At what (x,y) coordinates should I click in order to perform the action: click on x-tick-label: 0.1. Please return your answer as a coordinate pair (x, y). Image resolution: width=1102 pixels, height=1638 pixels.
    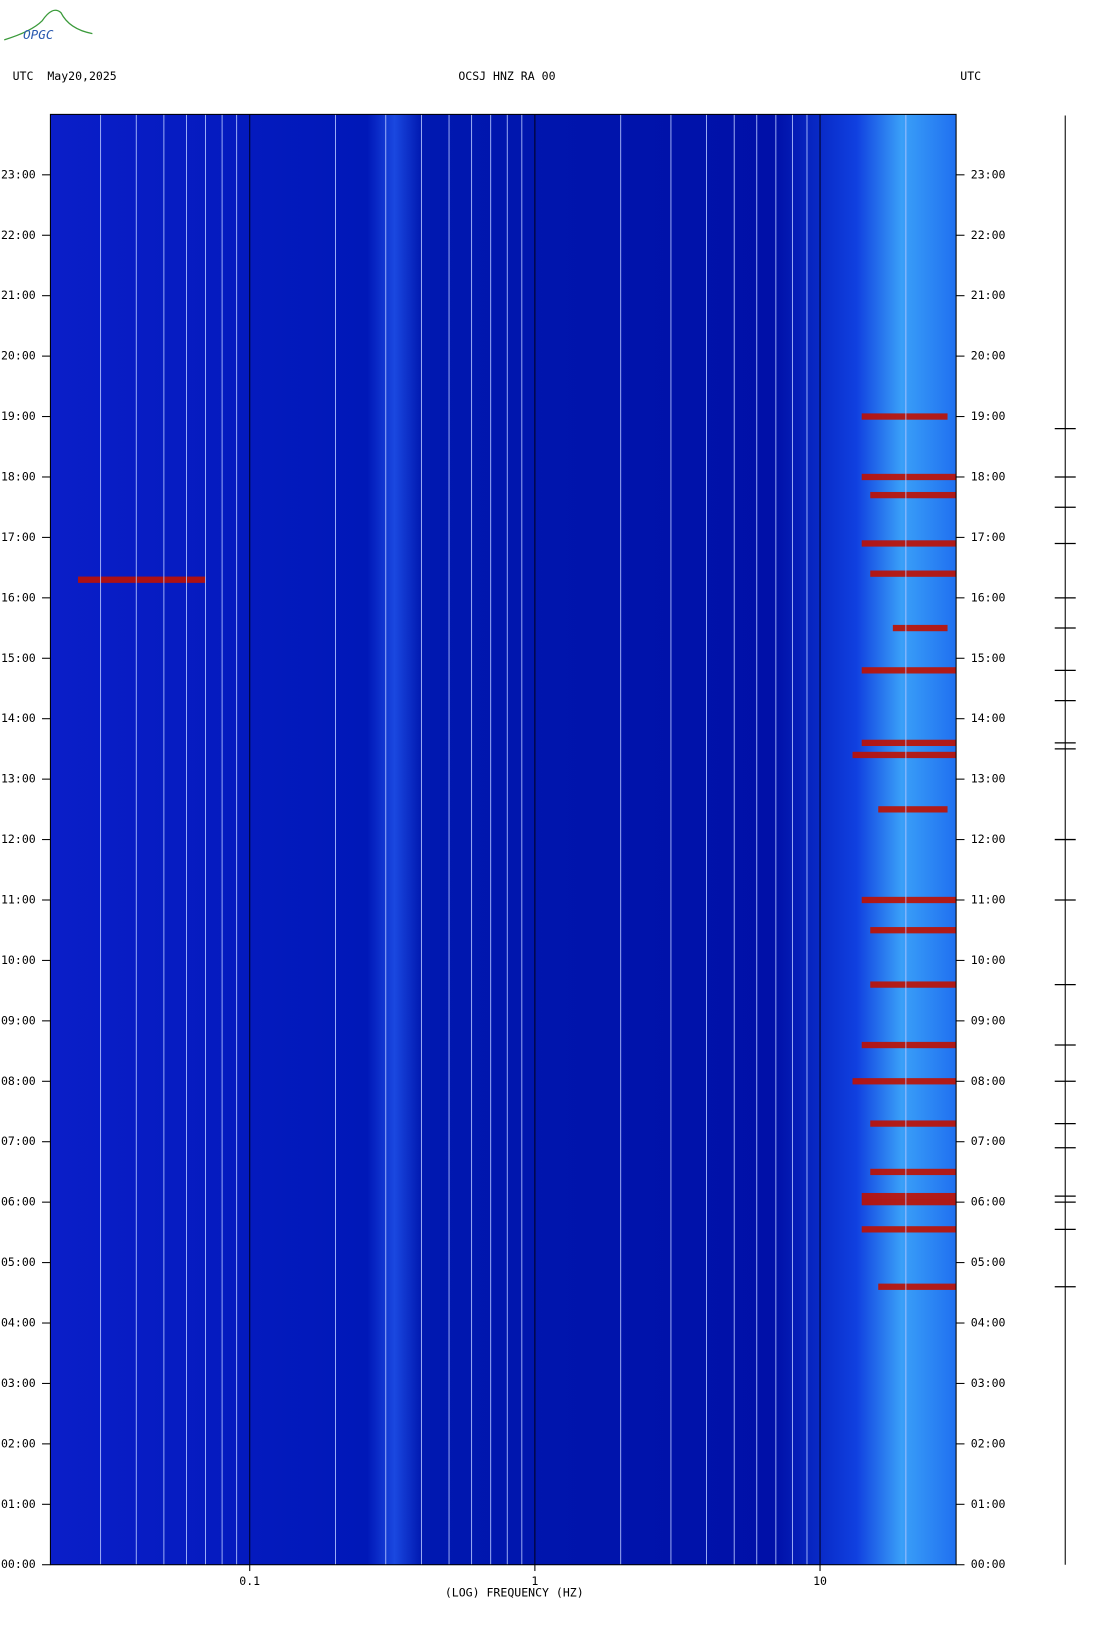
    Looking at the image, I should click on (249, 1581).